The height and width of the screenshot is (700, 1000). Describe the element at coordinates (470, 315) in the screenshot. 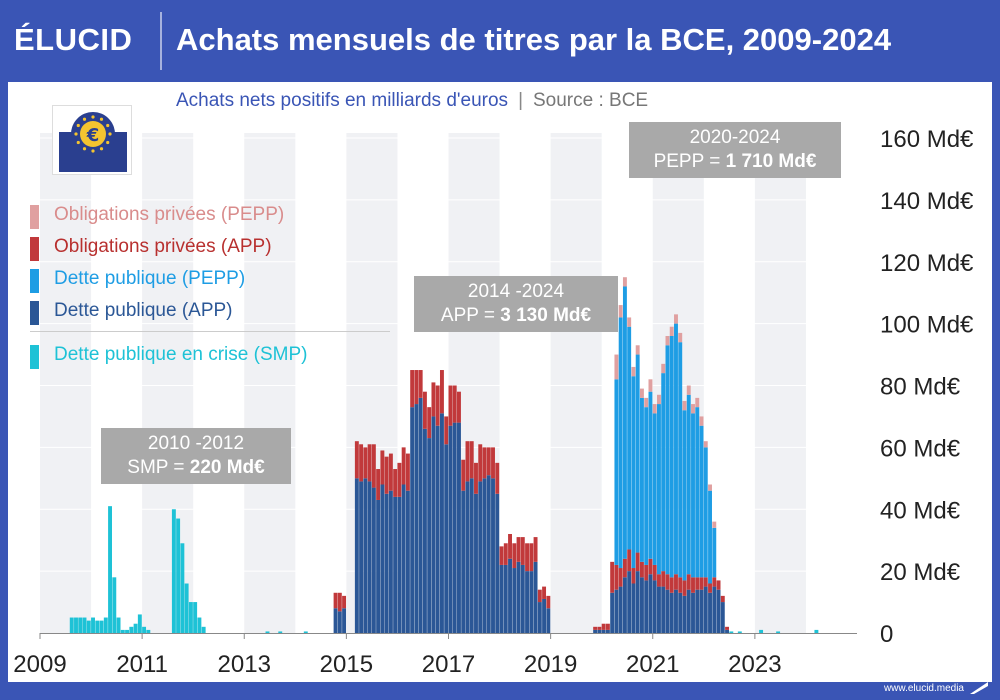

I see `annotation-label: APP =` at that location.